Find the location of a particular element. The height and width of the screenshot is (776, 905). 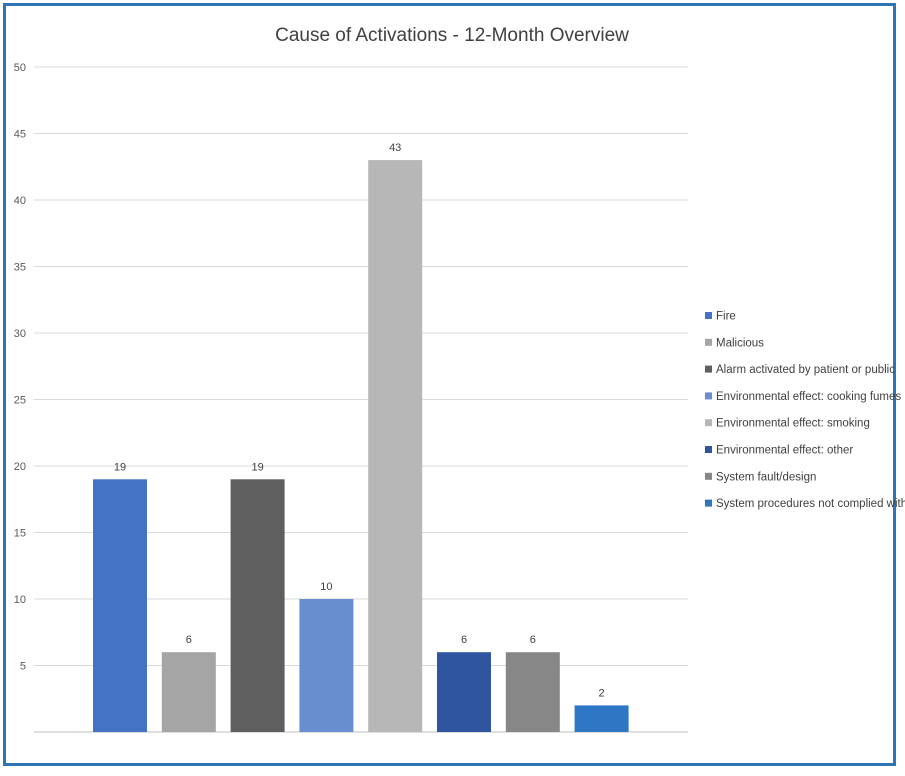

legend-label: Alarm activated by patient or public is located at coordinates (805, 370).